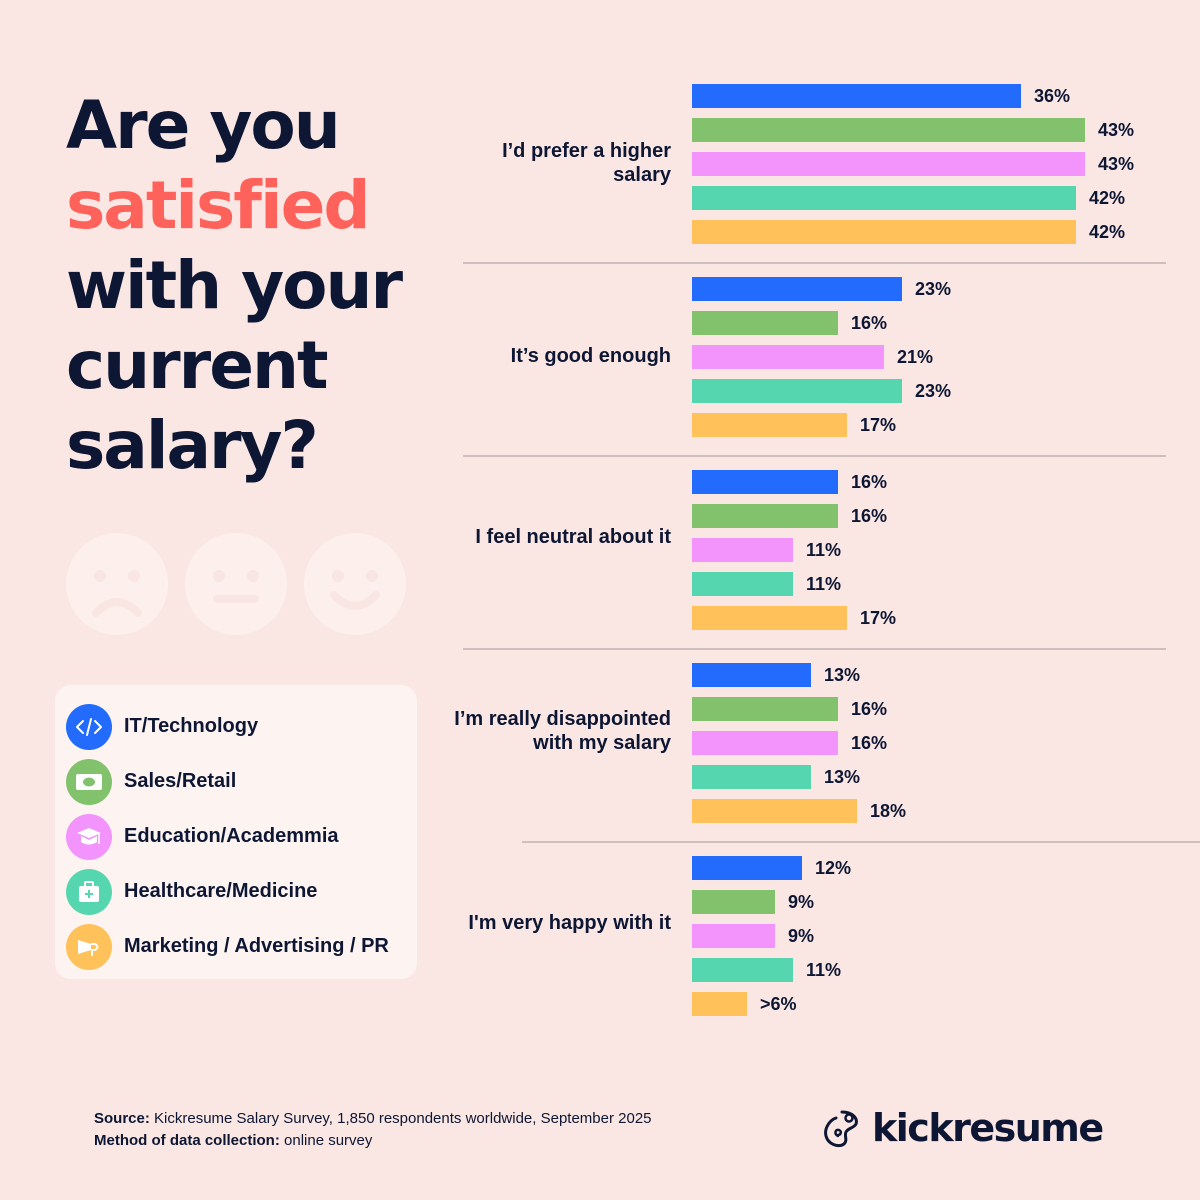  What do you see at coordinates (590, 356) in the screenshot?
I see `group-label: It’s good enough` at bounding box center [590, 356].